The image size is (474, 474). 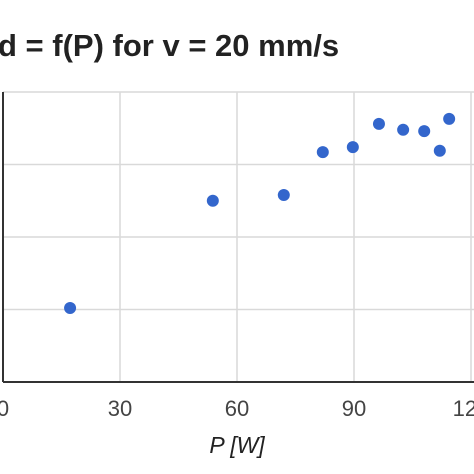 I want to click on x-axis-label: P [W], so click(x=237, y=445).